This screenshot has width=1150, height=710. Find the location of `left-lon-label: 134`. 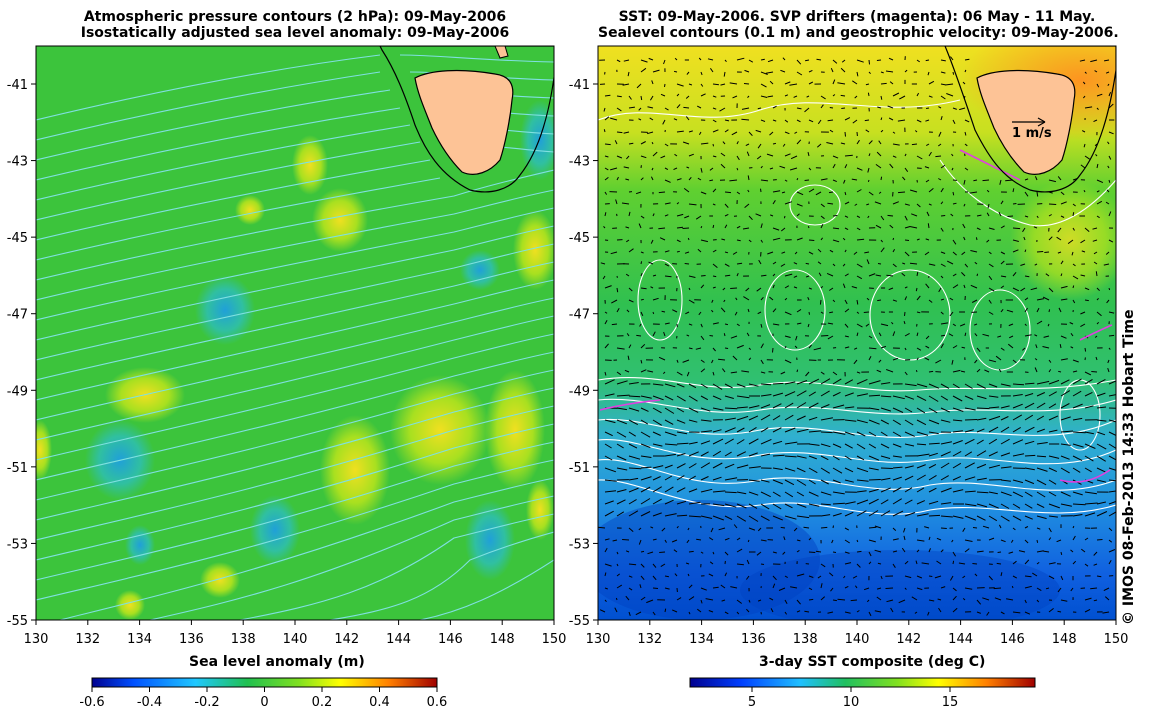

left-lon-label: 134 is located at coordinates (139, 639).